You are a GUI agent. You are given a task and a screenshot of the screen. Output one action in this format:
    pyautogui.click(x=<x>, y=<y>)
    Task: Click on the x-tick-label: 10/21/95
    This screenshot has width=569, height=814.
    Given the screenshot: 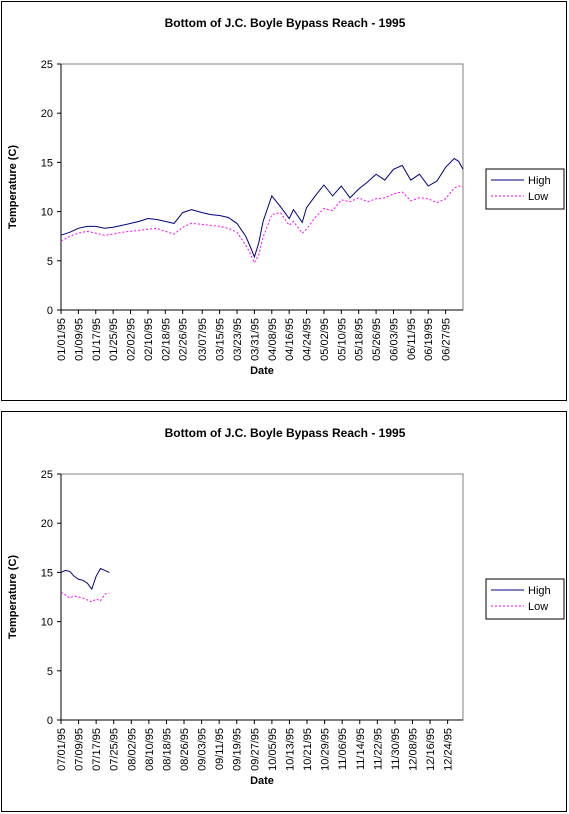 What is the action you would take?
    pyautogui.click(x=308, y=749)
    